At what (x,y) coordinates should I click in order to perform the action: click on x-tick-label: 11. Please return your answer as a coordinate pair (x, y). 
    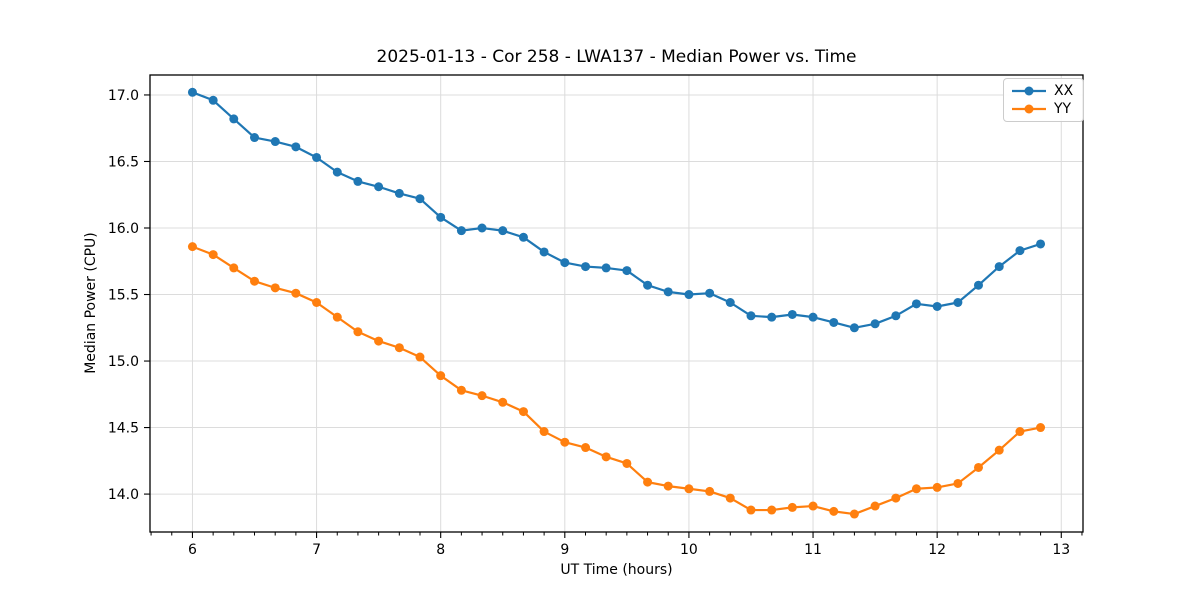
    Looking at the image, I should click on (813, 550).